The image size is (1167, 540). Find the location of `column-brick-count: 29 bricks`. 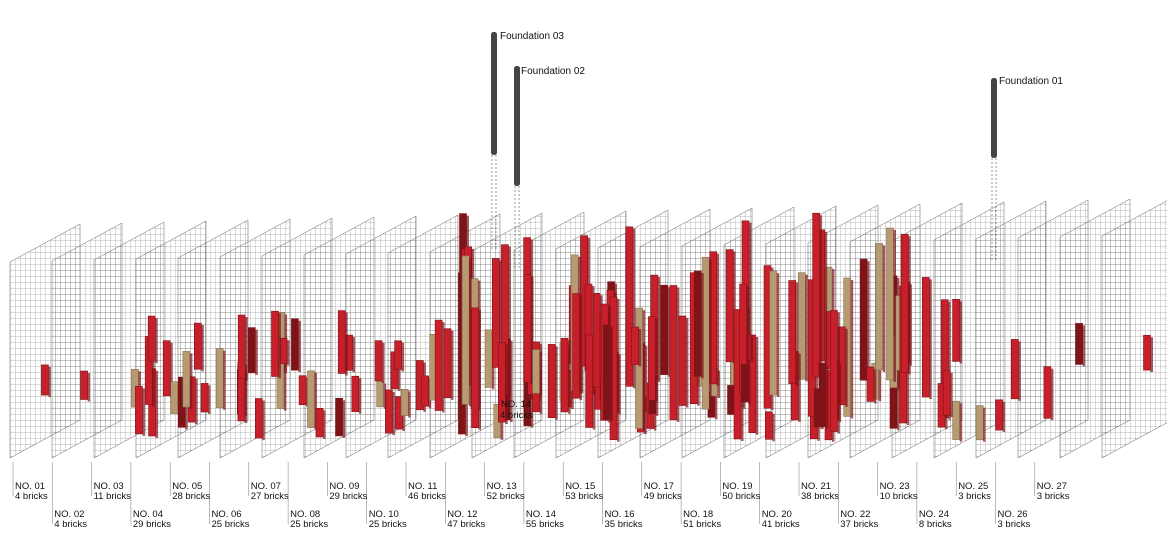

column-brick-count: 29 bricks is located at coordinates (152, 524).